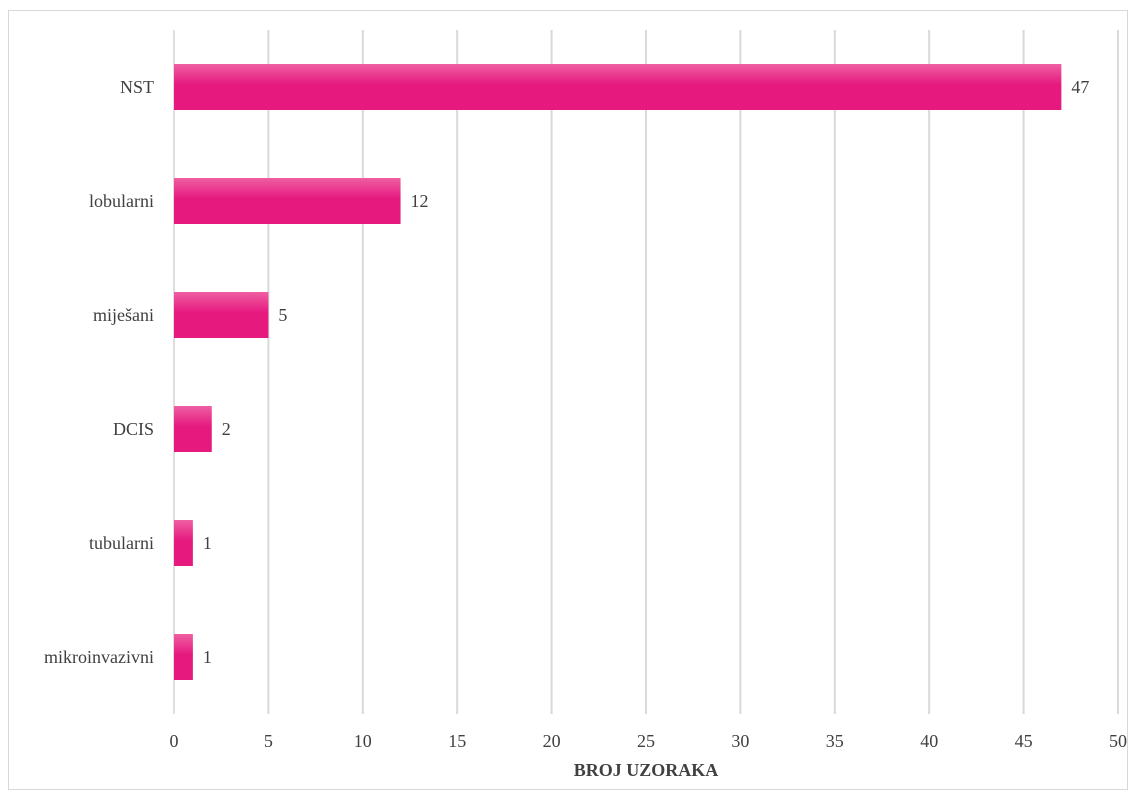 This screenshot has width=1136, height=796. What do you see at coordinates (99, 657) in the screenshot?
I see `category-label: mikroinvazivni` at bounding box center [99, 657].